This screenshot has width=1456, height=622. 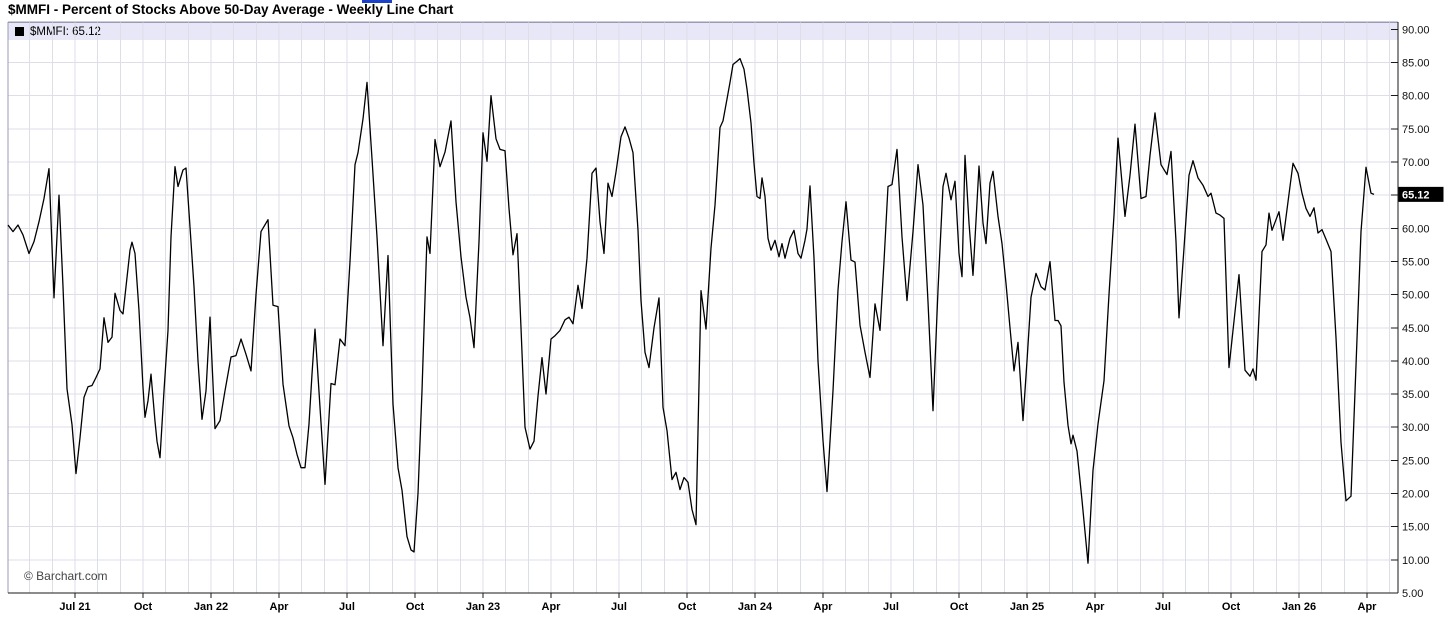 I want to click on svg-text: Jan 26, so click(x=1299, y=607).